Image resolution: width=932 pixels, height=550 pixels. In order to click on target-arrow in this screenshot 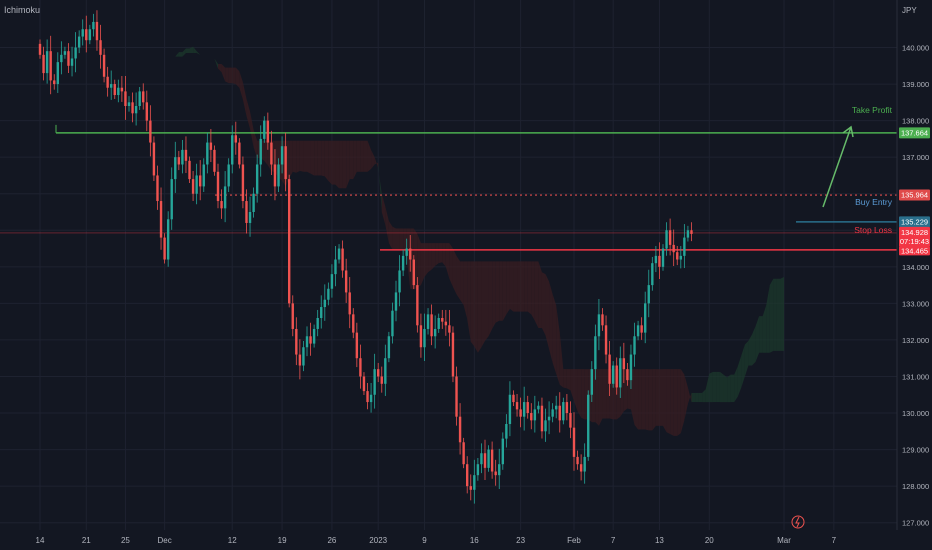, I will do `click(837, 167)`.